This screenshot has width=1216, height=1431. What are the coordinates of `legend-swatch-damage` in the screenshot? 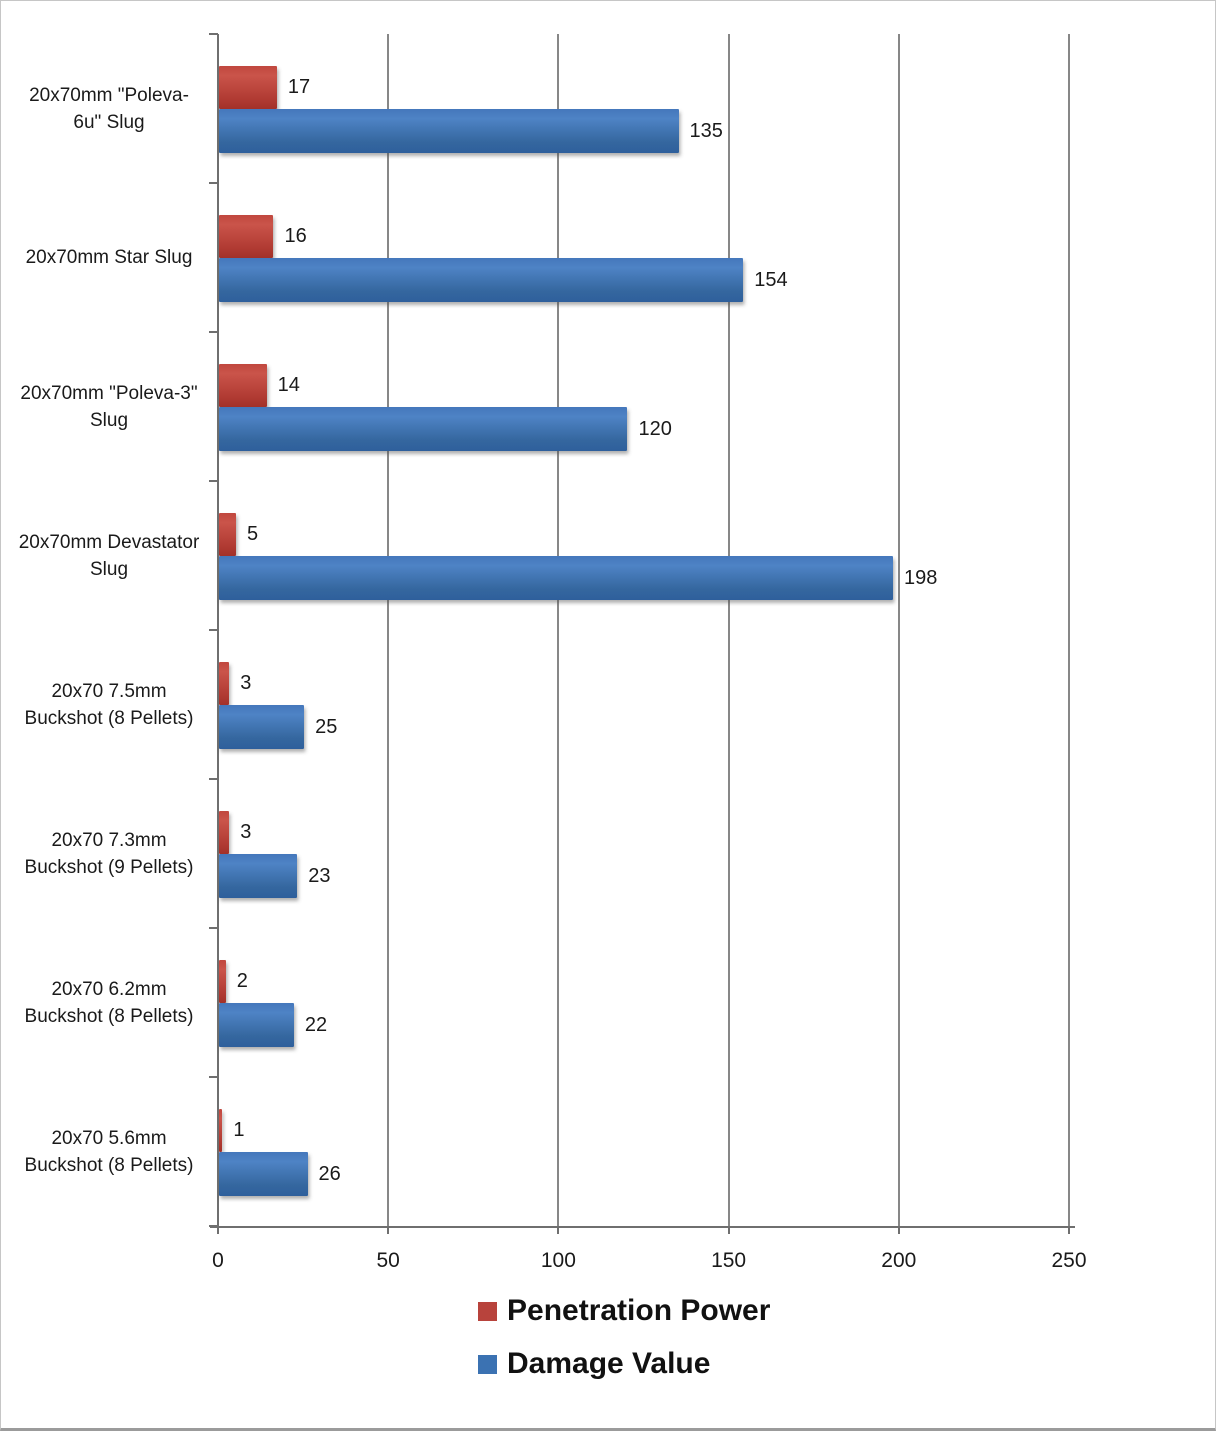 It's located at (487, 1364).